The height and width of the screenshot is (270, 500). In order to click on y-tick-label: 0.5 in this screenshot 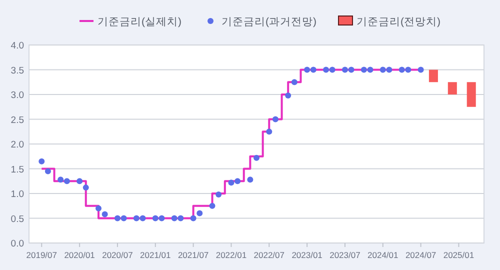, I will do `click(17, 219)`.